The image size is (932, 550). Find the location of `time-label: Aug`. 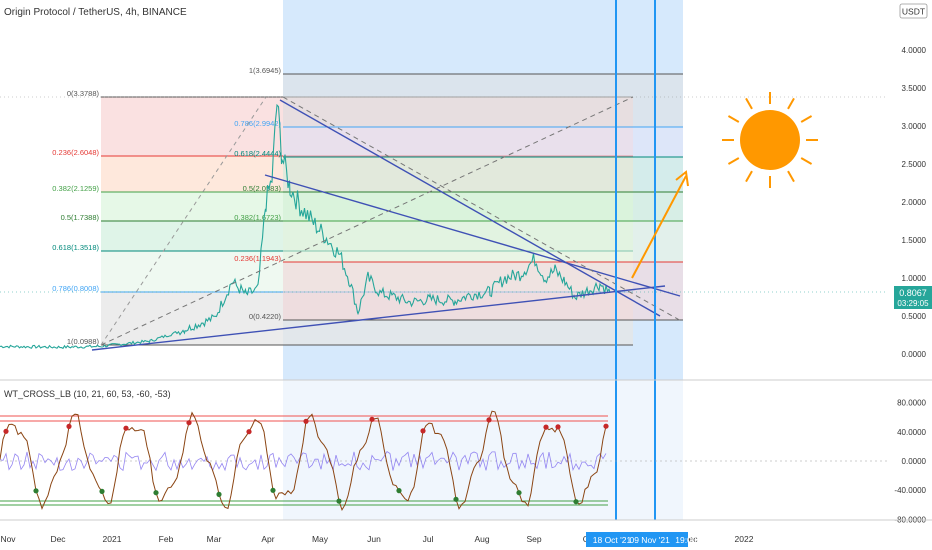

time-label: Aug is located at coordinates (481, 539).